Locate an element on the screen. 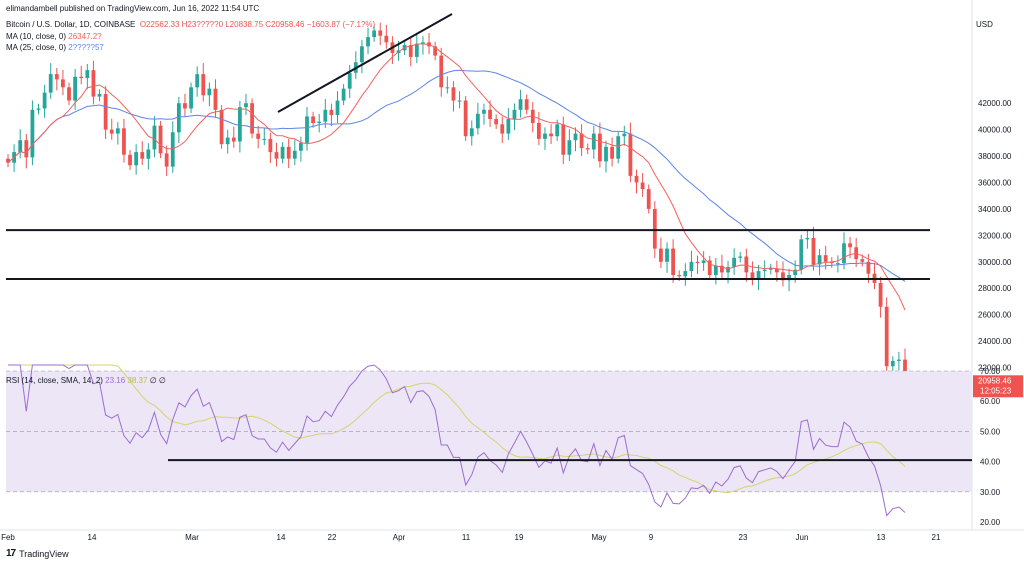 The width and height of the screenshot is (1024, 565). ma25-legend: MA (25, close, 0) 2?????57 is located at coordinates (55, 47).